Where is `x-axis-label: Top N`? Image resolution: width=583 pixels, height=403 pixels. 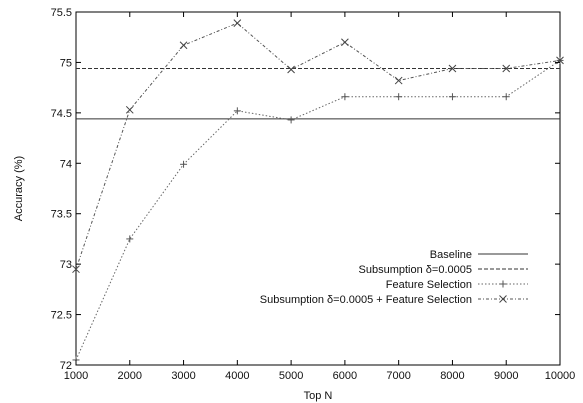 x-axis-label: Top N is located at coordinates (318, 396).